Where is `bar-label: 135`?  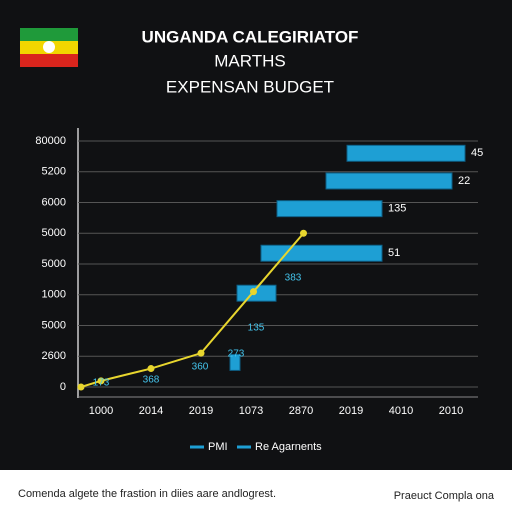 bar-label: 135 is located at coordinates (397, 209).